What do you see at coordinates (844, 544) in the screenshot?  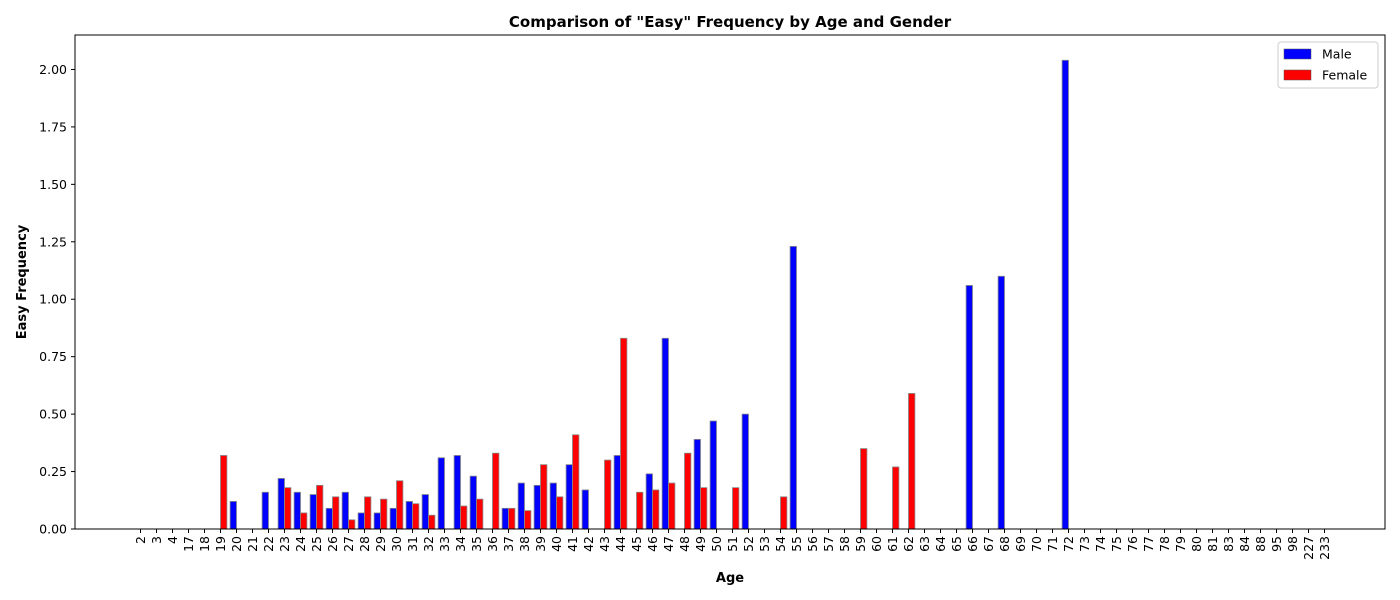 I see `x-tick-label: 58` at bounding box center [844, 544].